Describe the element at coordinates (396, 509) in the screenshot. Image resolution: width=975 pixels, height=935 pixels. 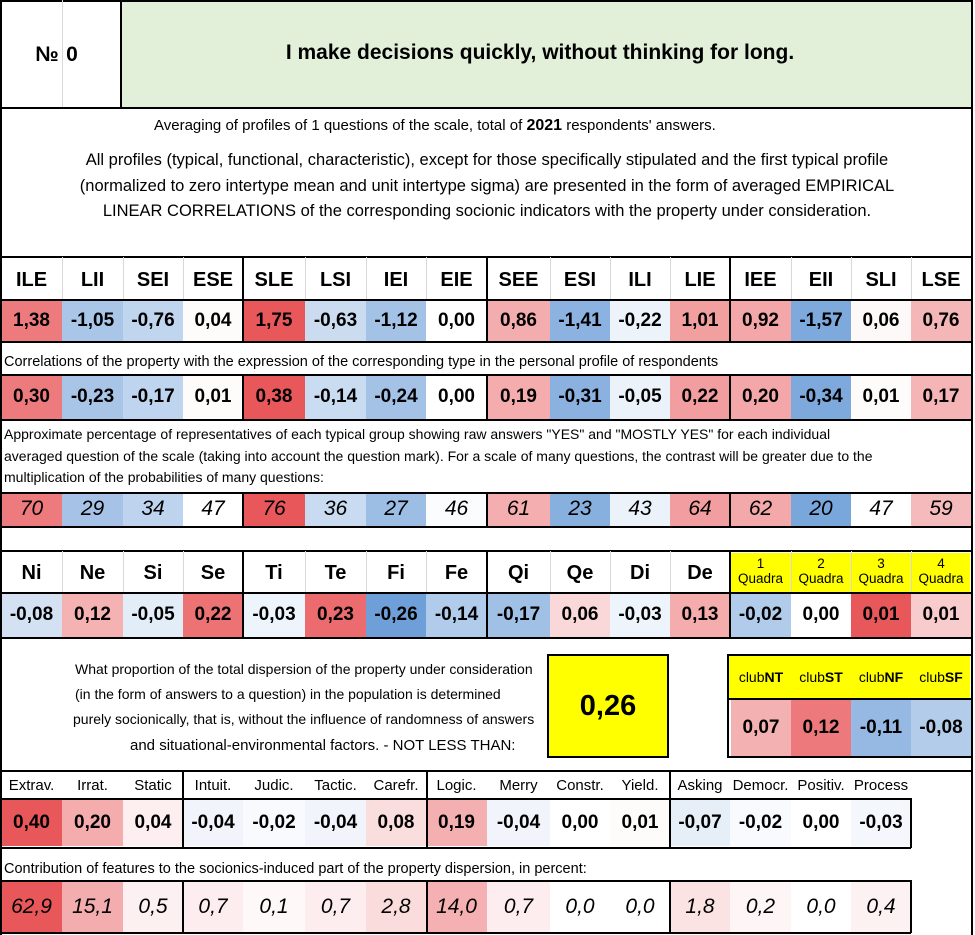
I see `type-pct-cell: 27` at that location.